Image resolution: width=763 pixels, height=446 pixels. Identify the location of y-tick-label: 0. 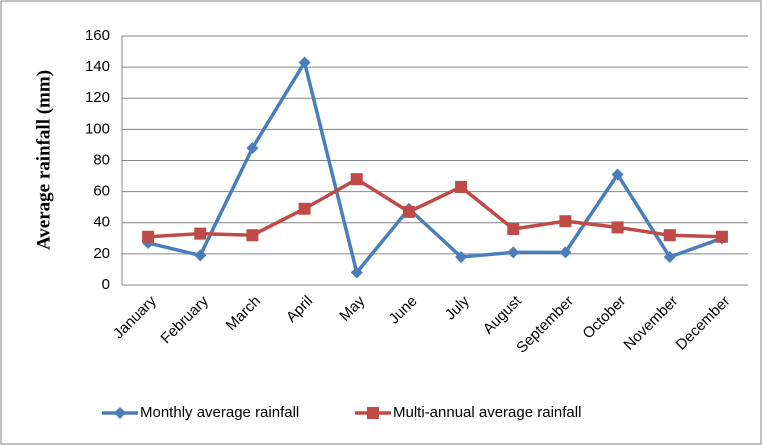
(106, 284).